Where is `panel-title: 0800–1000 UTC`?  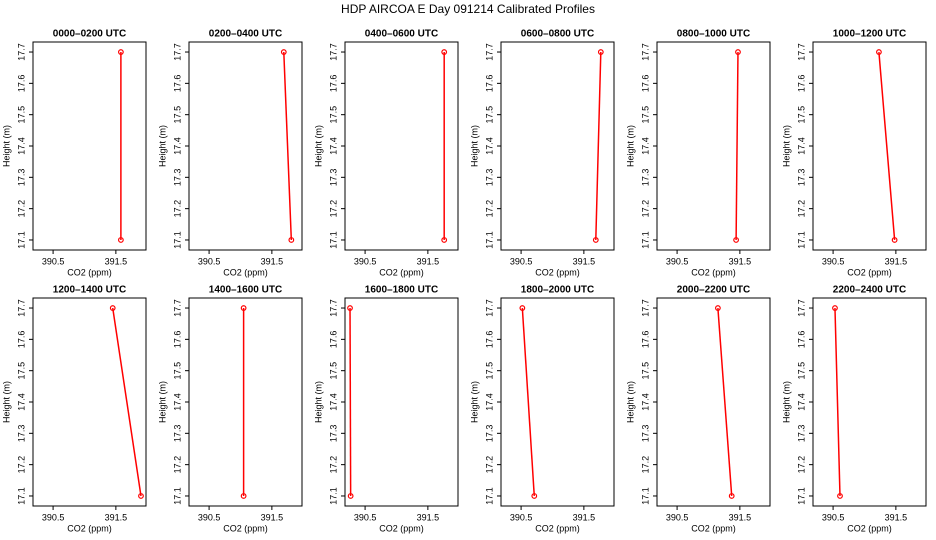
panel-title: 0800–1000 UTC is located at coordinates (713, 34).